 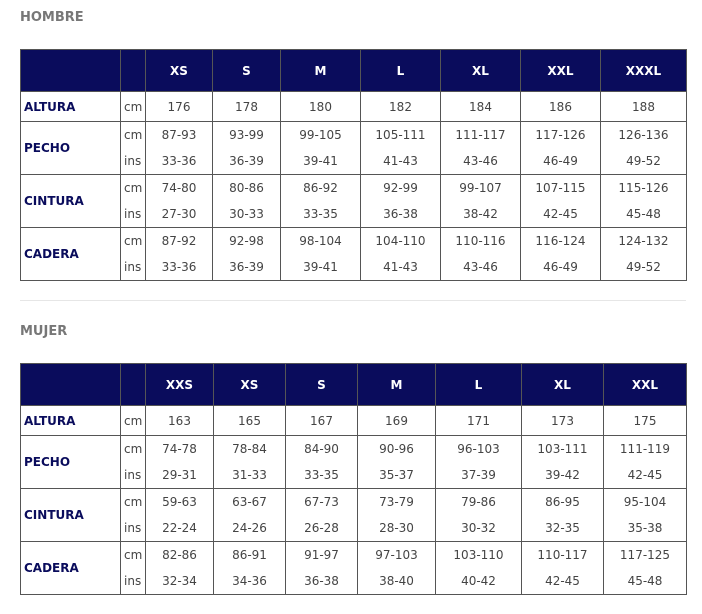 I want to click on value: 103-110, so click(x=478, y=555).